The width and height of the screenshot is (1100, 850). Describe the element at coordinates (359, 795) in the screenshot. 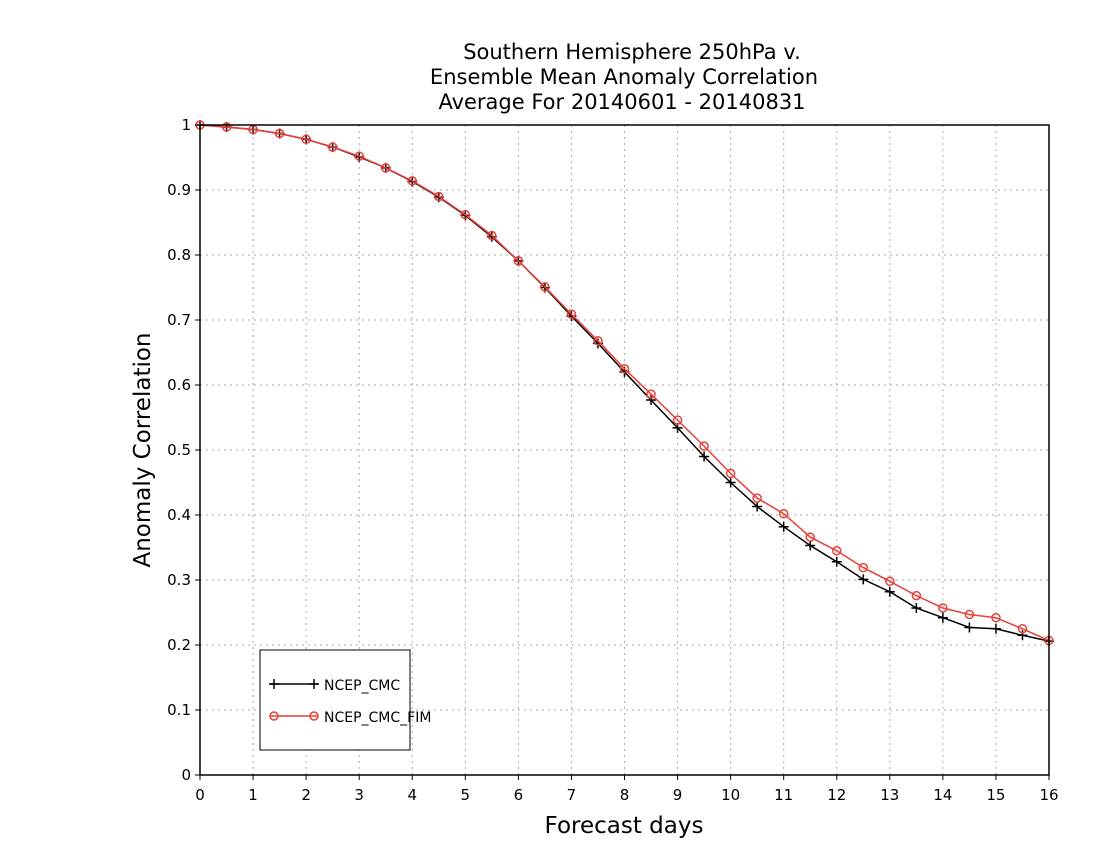

I see `x-tick-label: 3` at that location.